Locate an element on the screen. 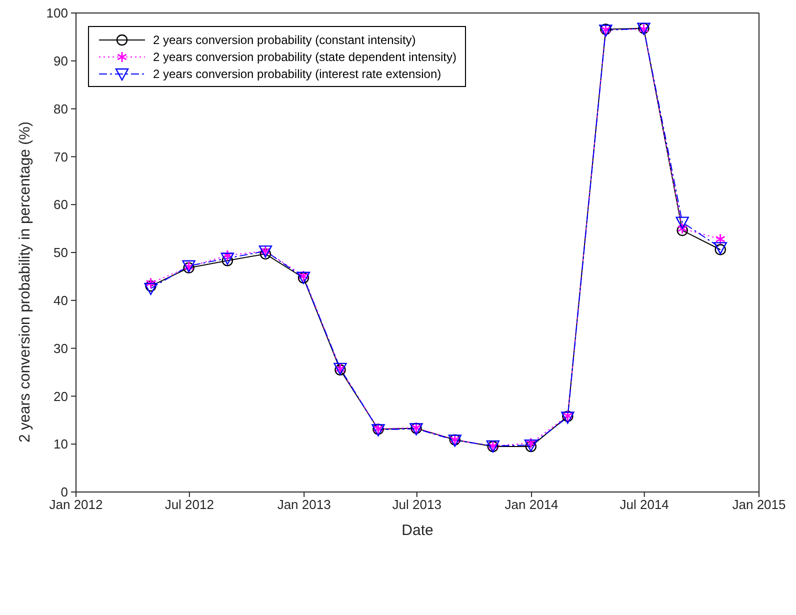  x-tick-label: Jul 2012 is located at coordinates (189, 504).